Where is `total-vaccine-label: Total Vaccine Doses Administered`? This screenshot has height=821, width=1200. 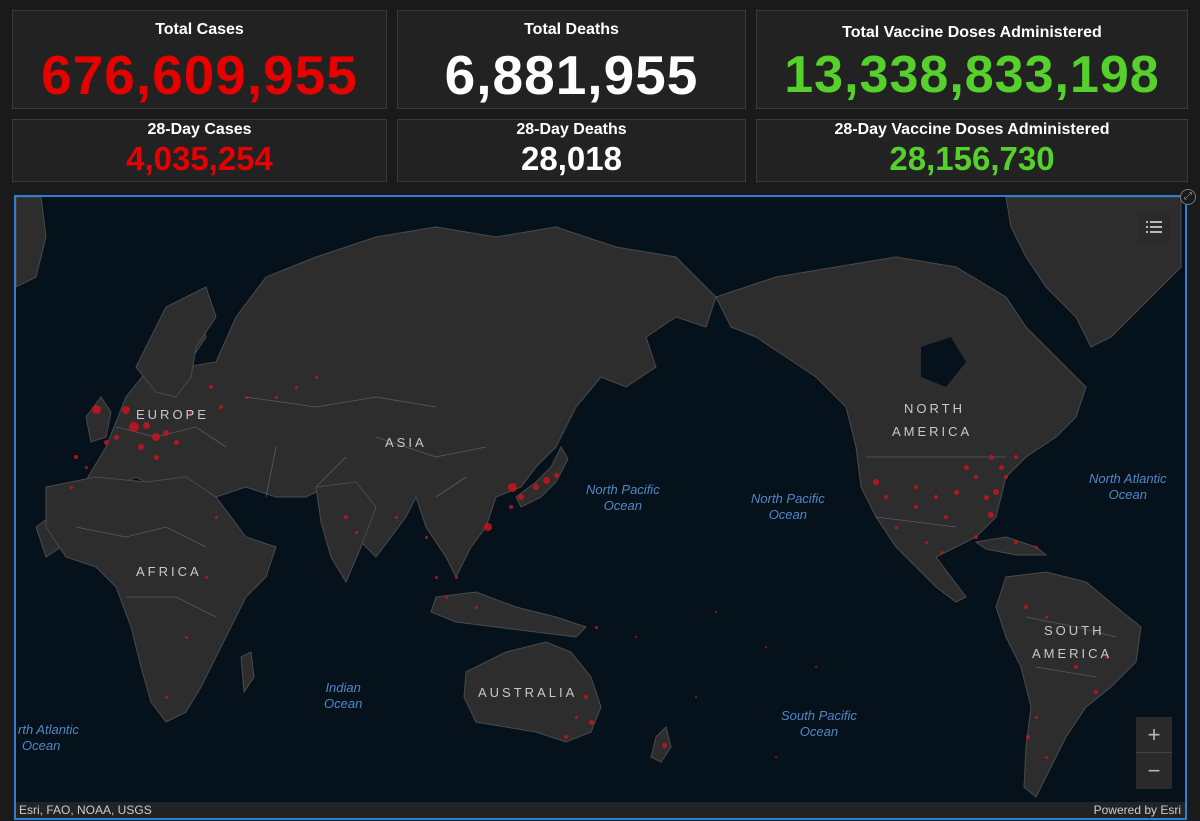
total-vaccine-label: Total Vaccine Doses Administered is located at coordinates (972, 32).